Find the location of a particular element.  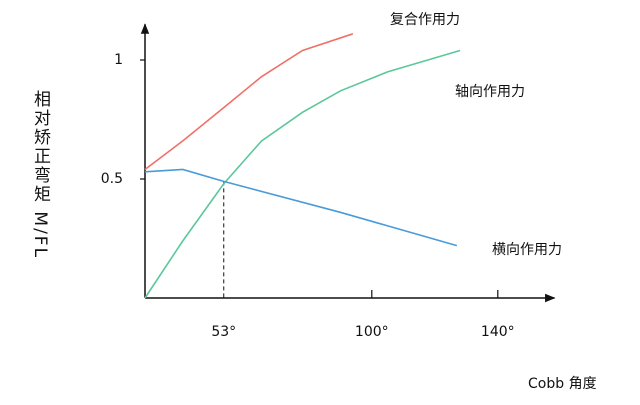

series-label: 复合作用力 is located at coordinates (425, 19).